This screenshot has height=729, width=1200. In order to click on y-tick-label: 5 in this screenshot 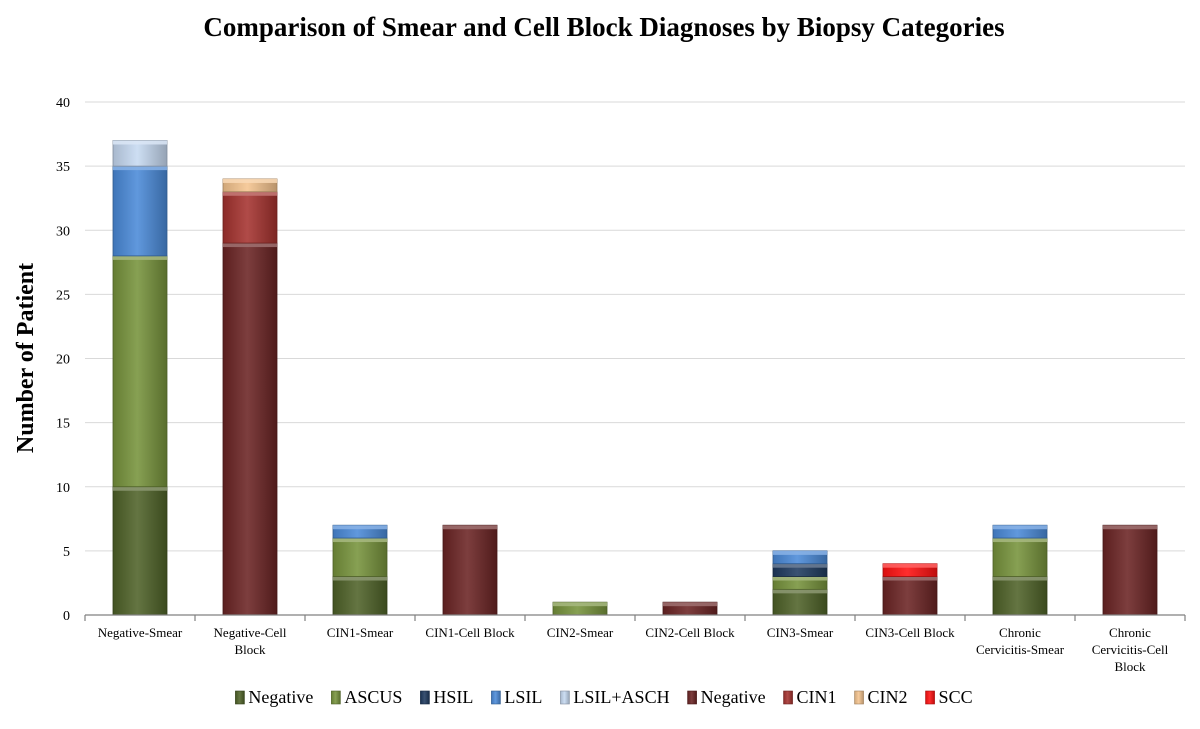, I will do `click(66, 552)`.